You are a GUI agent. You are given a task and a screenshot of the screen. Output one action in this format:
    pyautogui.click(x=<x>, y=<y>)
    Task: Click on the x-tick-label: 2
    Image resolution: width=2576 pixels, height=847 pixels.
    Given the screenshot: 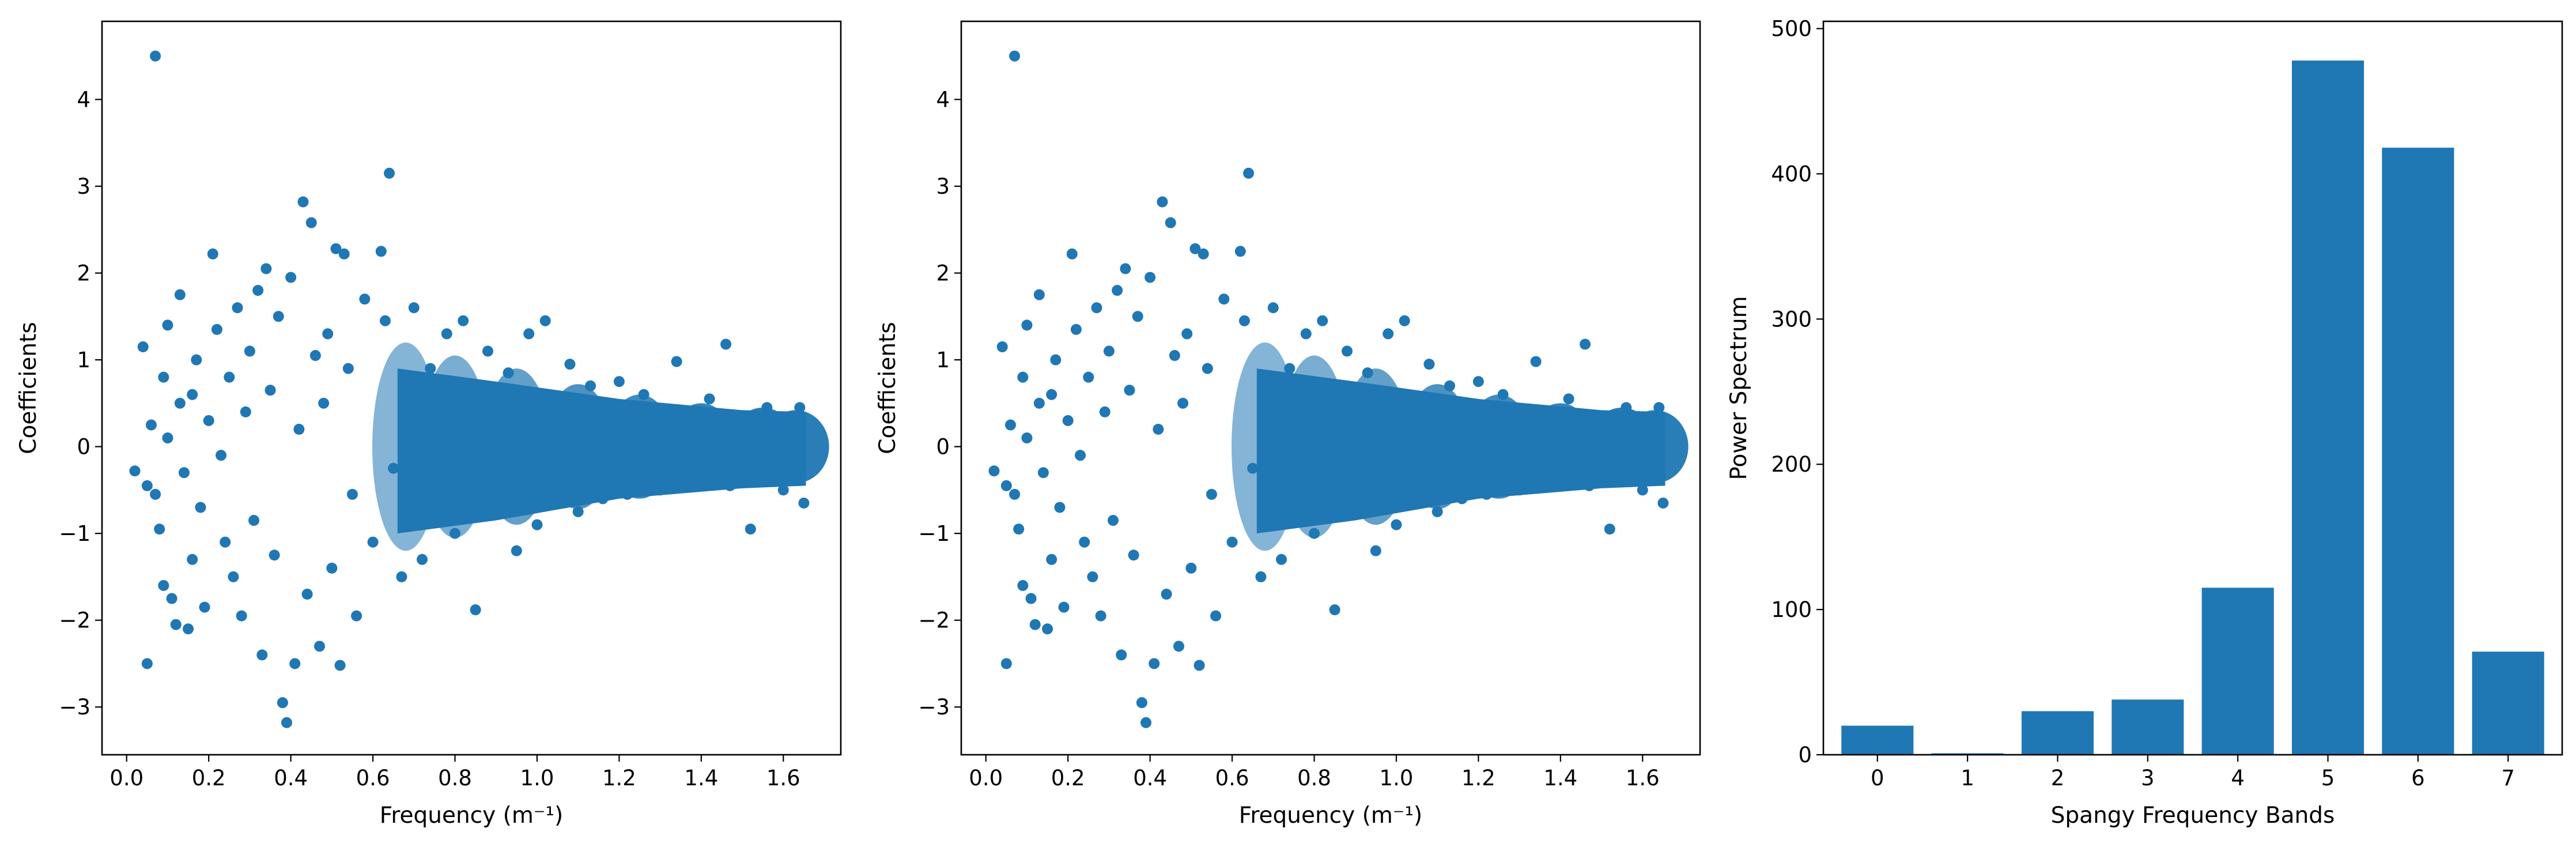 What is the action you would take?
    pyautogui.click(x=2058, y=778)
    